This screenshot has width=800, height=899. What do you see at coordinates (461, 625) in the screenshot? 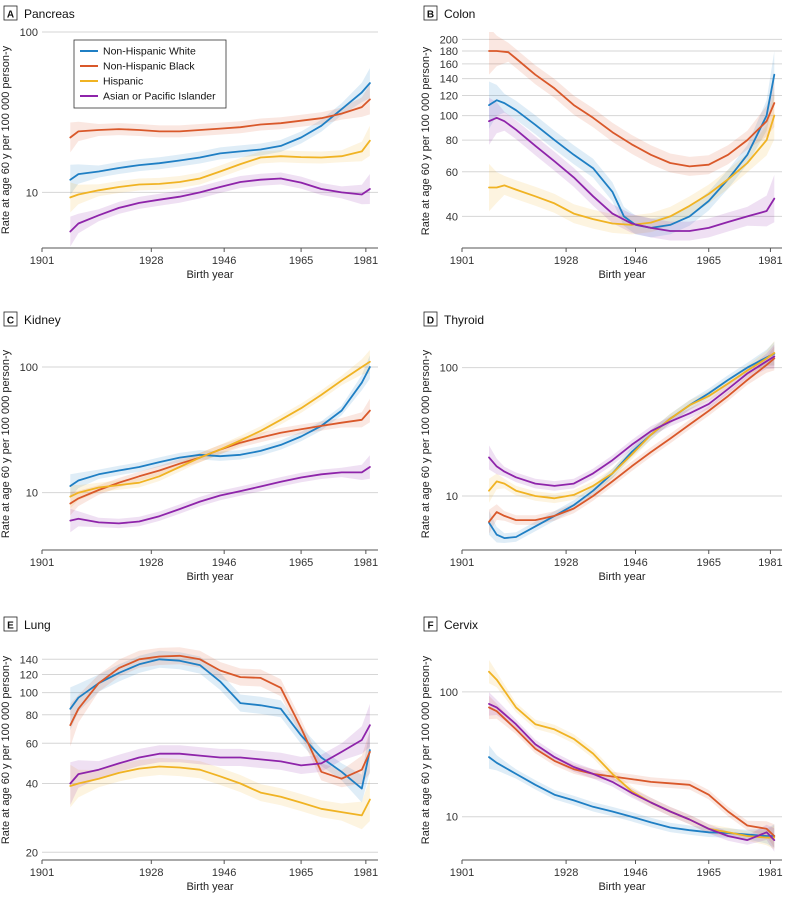
I see `panel-title: Cervix` at bounding box center [461, 625].